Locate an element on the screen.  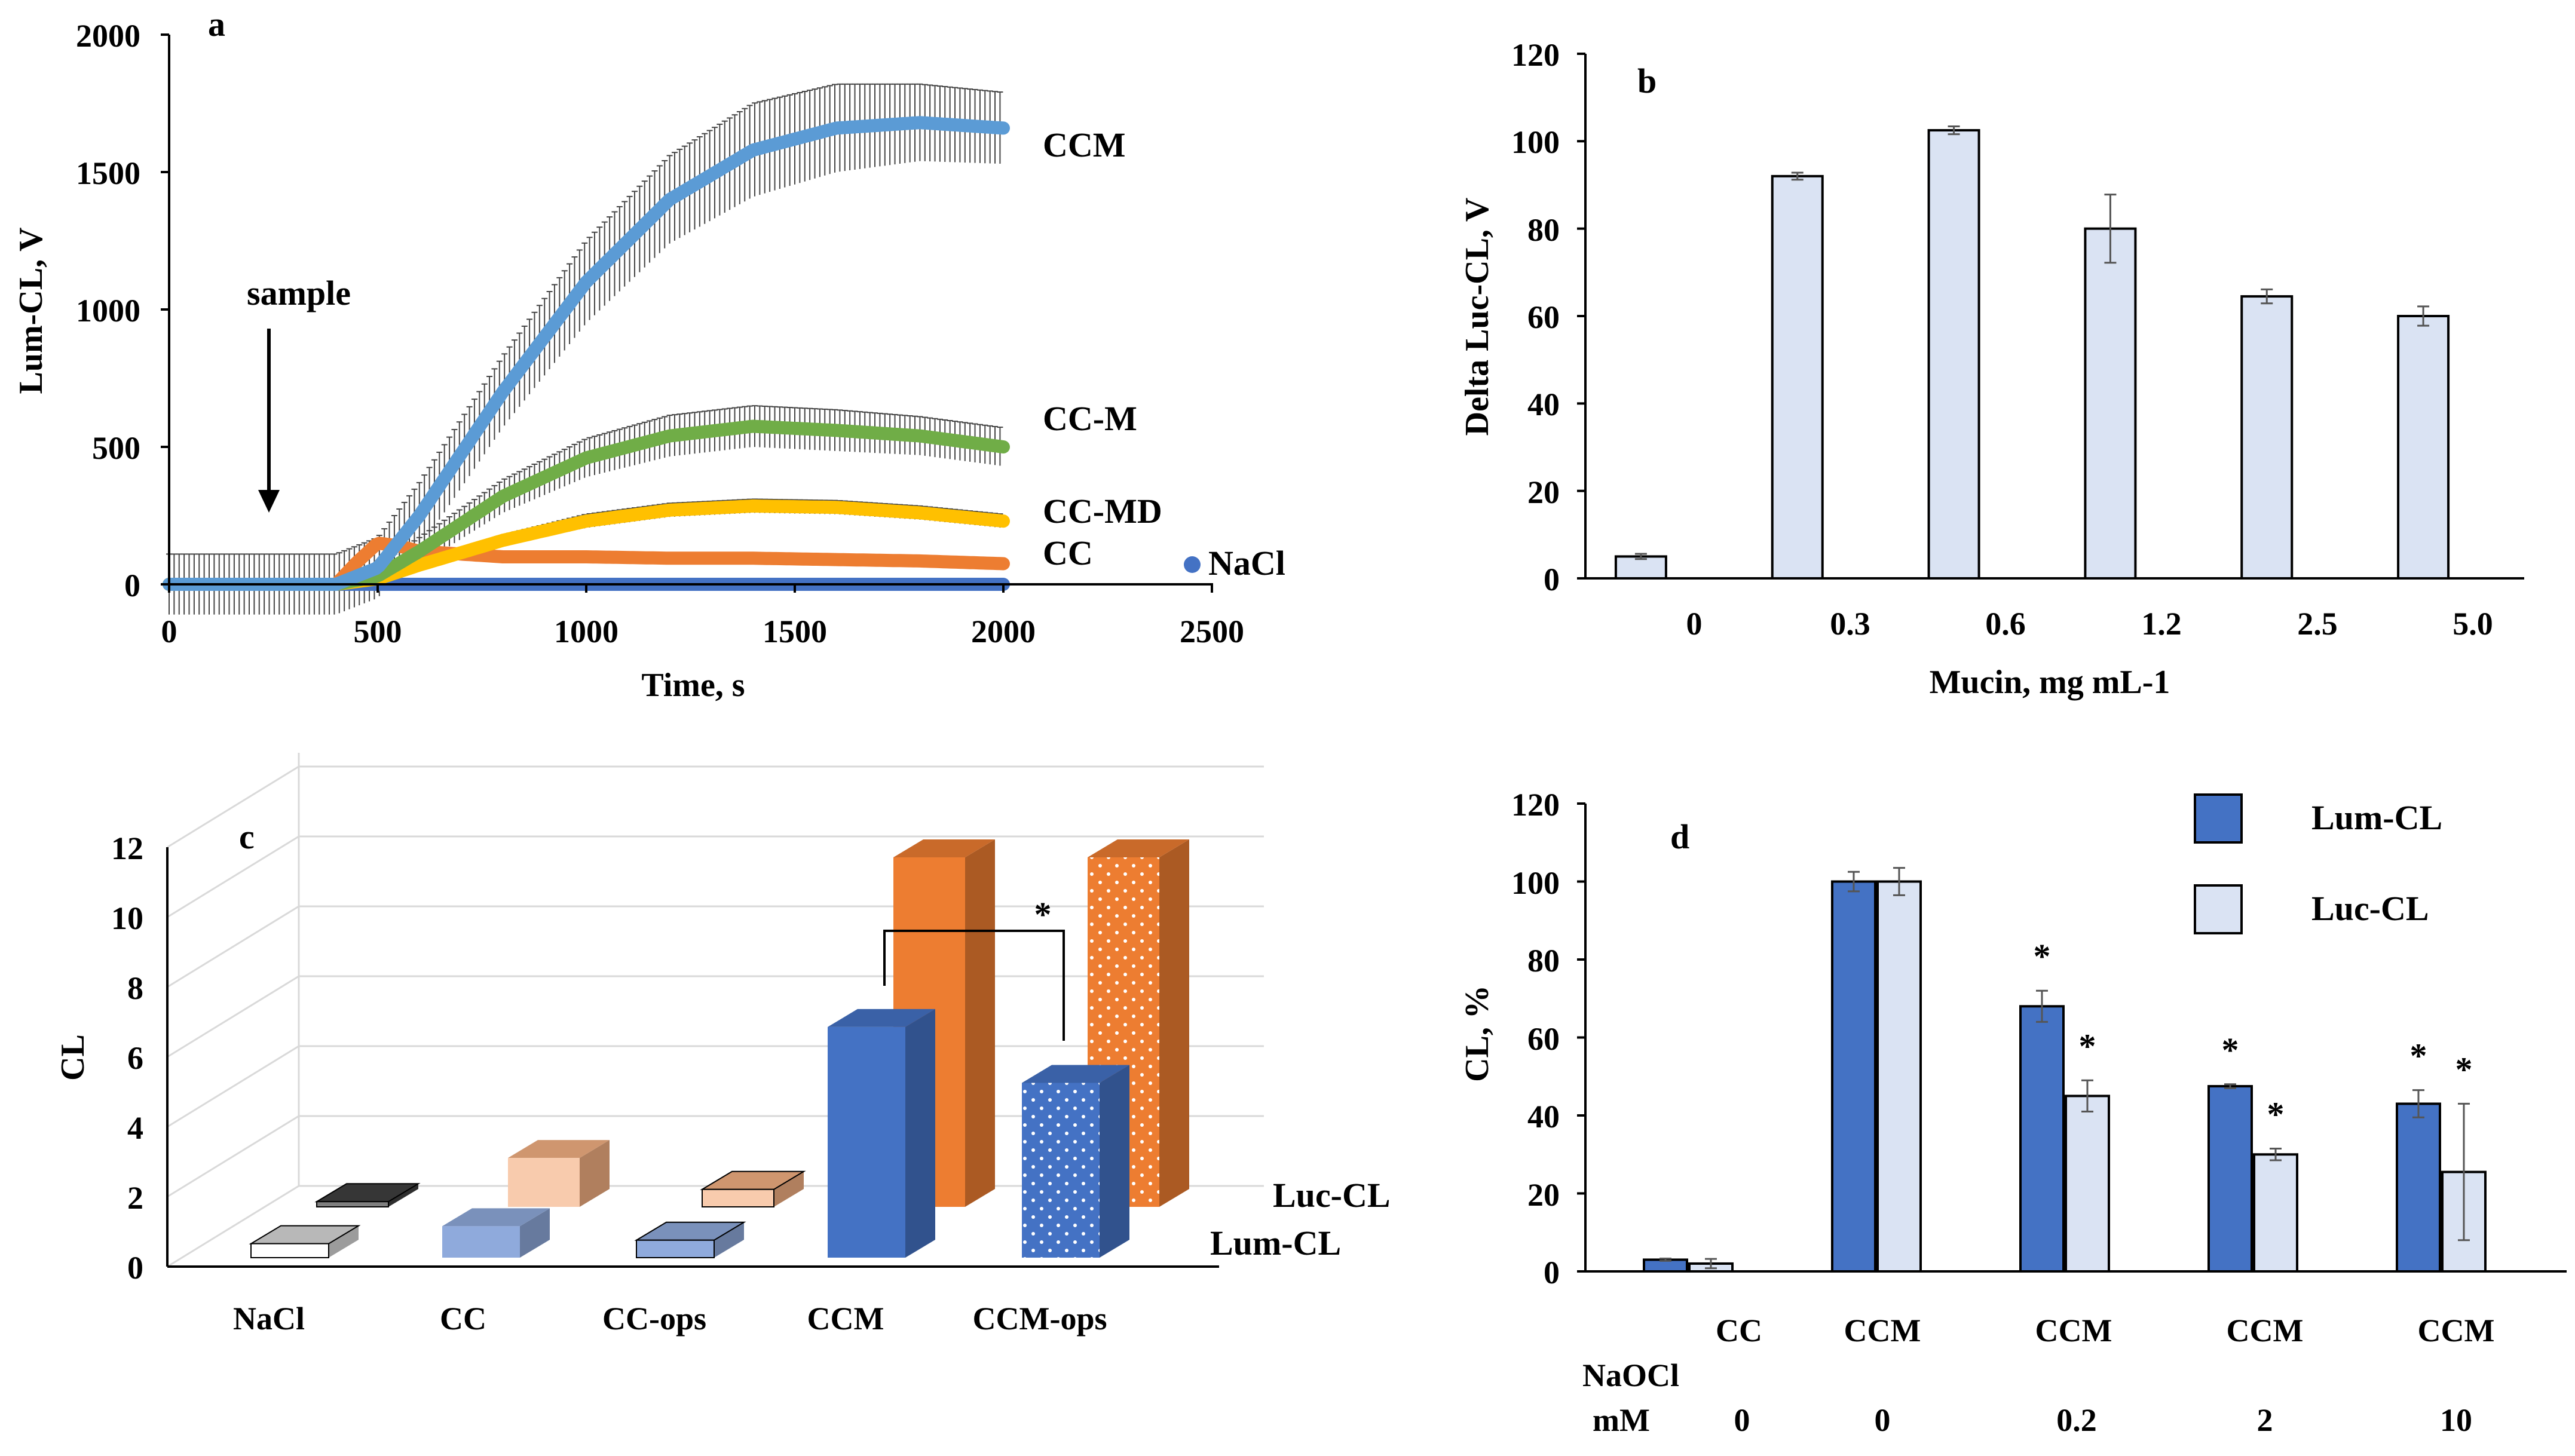
panel-a-y-label: Lum-CL, V is located at coordinates (32, 310).